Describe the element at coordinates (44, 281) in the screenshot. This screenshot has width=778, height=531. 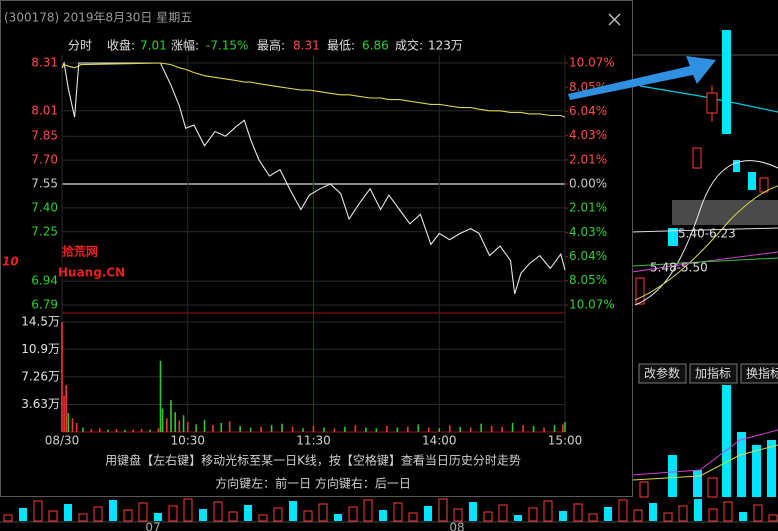
I see `y-tick-label: 6.94` at that location.